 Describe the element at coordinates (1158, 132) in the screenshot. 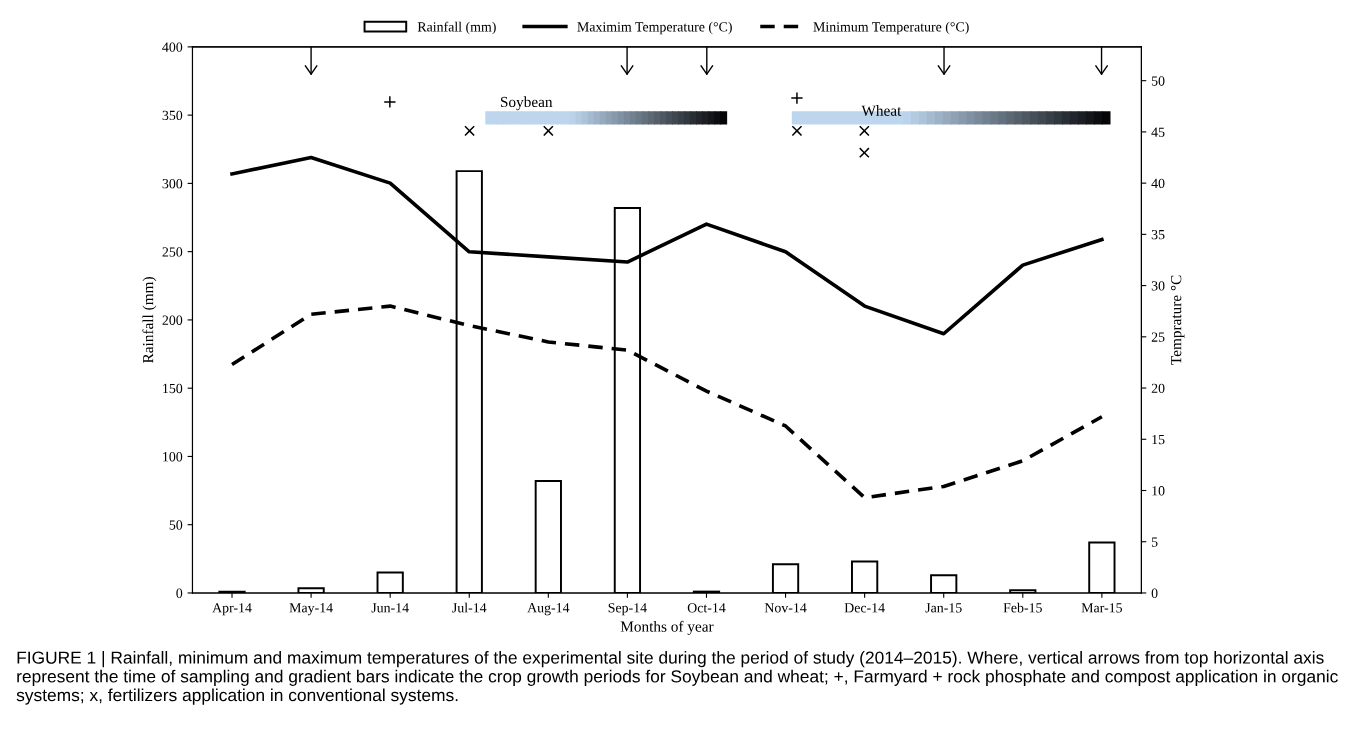

I see `y2-tick-label: 45` at that location.